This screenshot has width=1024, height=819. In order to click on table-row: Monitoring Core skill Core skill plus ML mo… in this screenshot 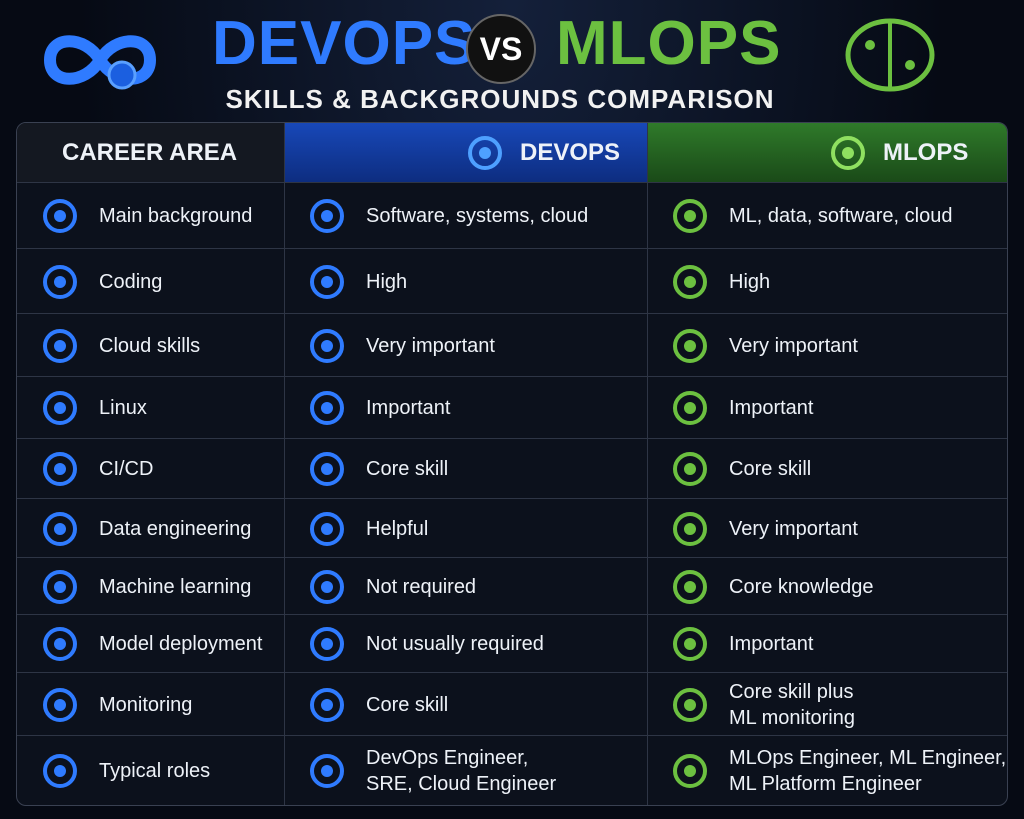, I will do `click(512, 704)`.